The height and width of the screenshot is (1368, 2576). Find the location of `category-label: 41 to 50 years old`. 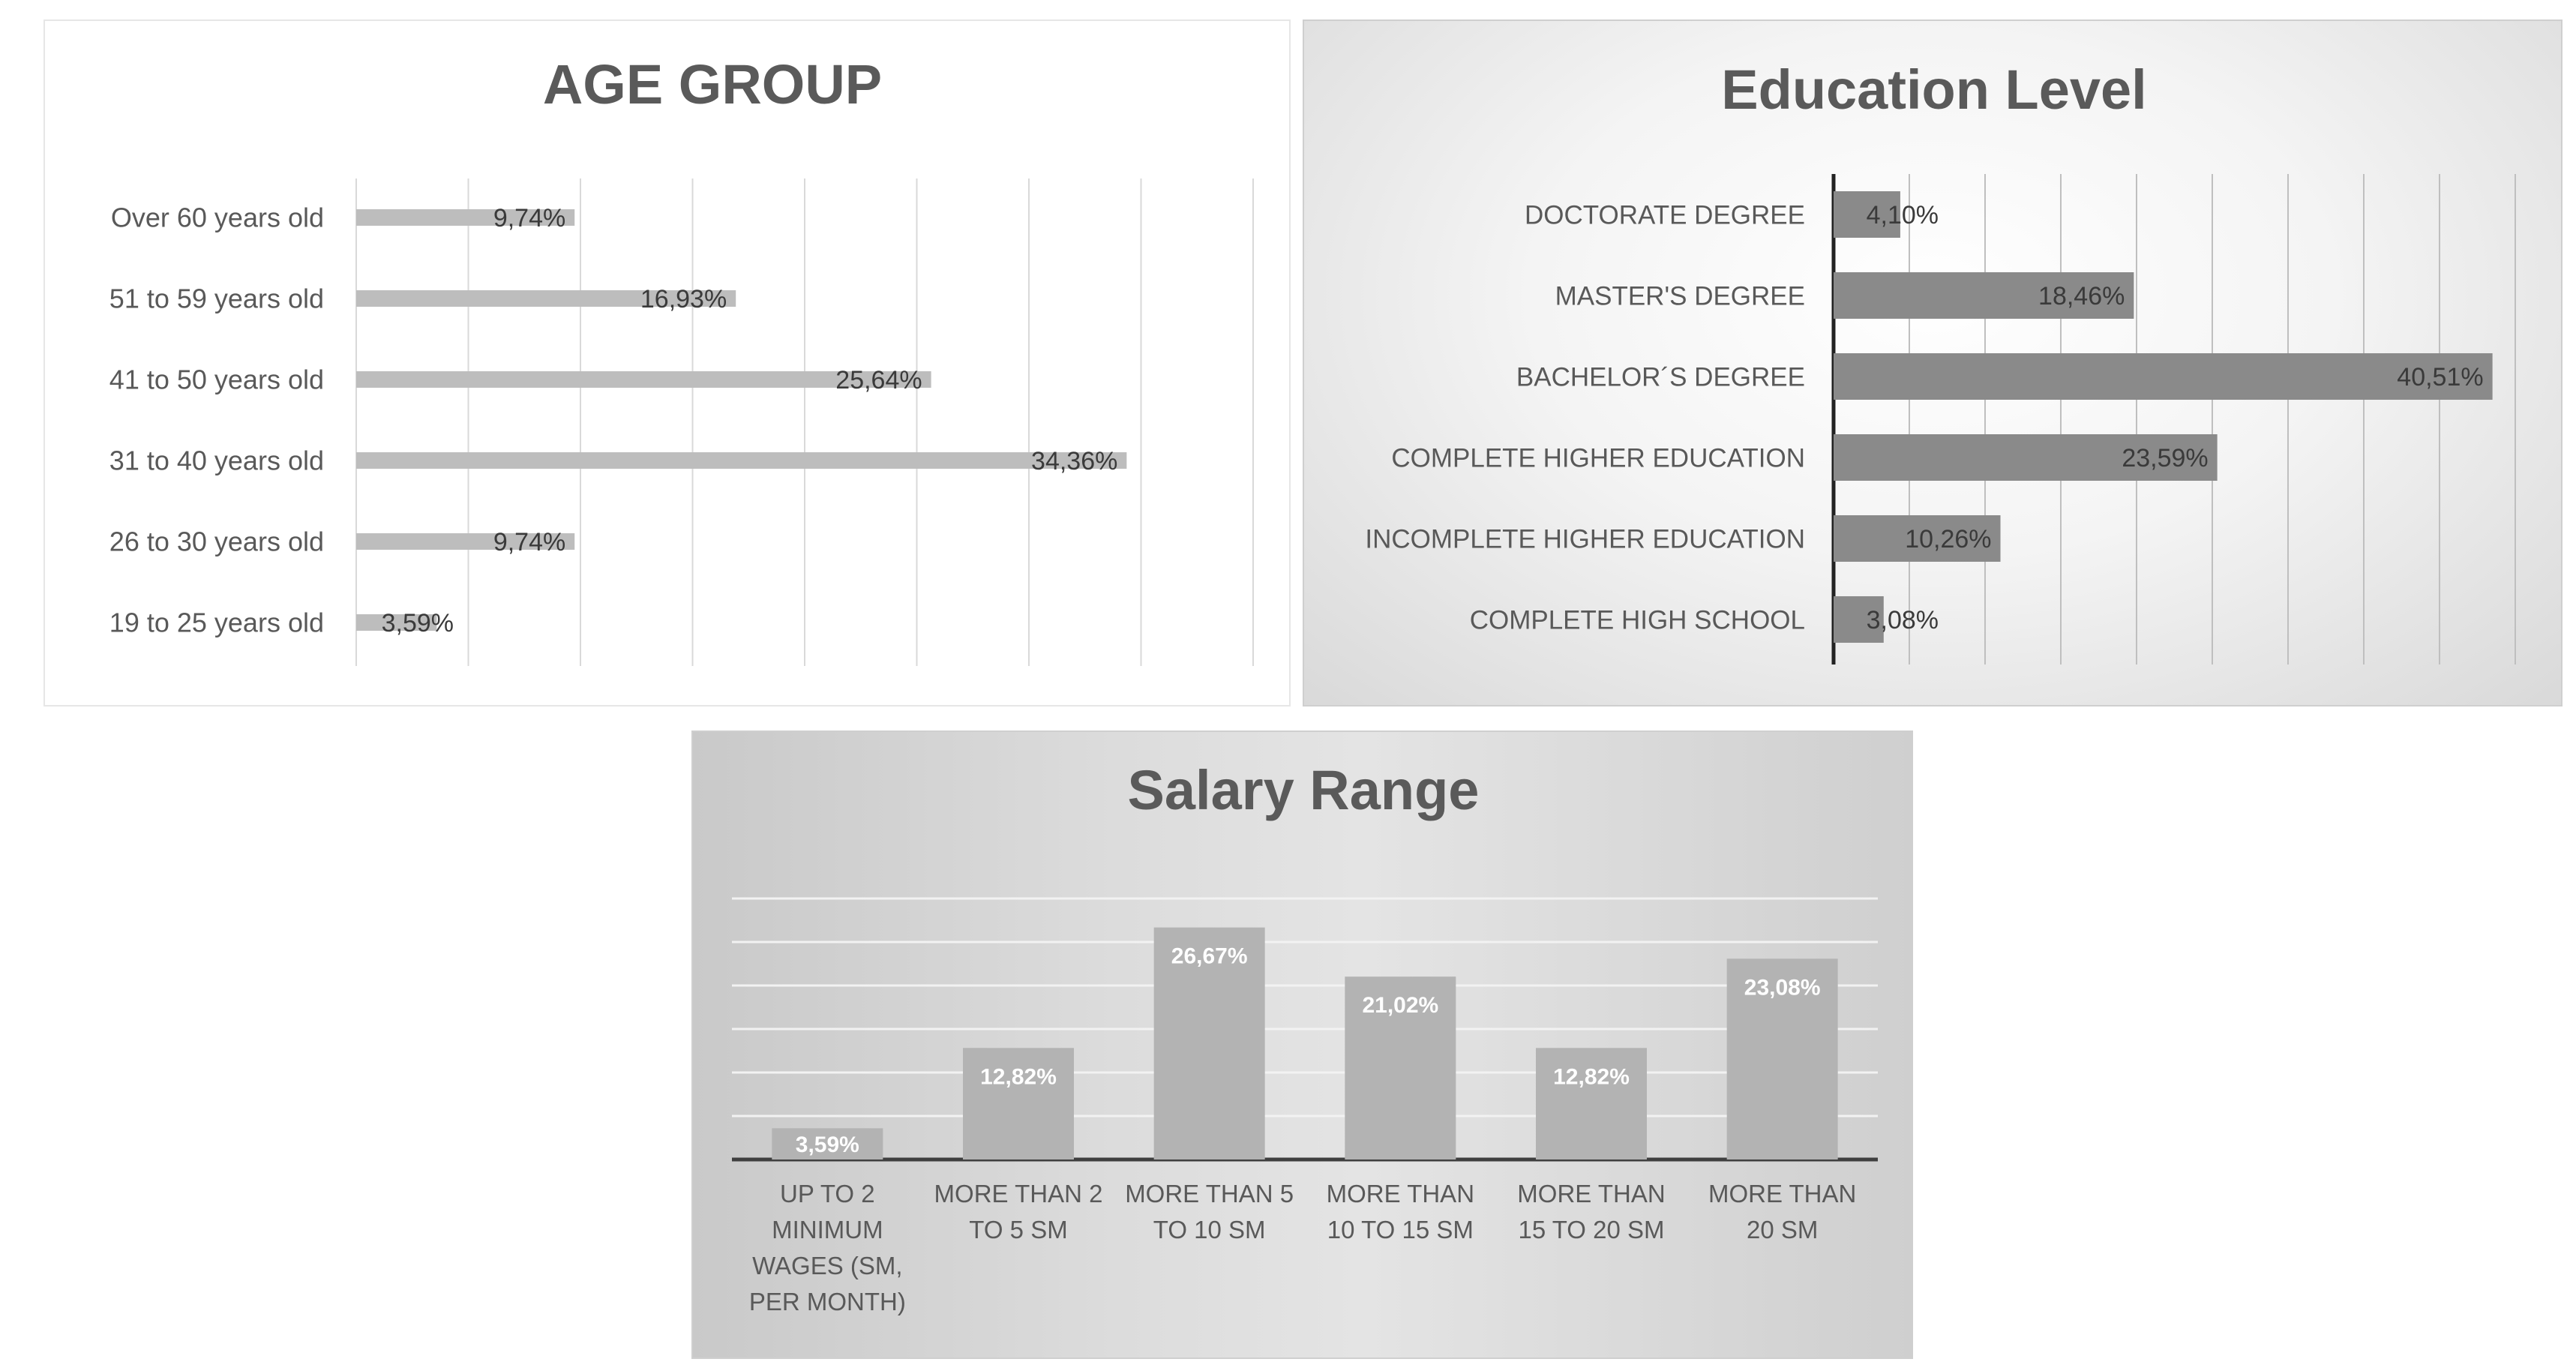

category-label: 41 to 50 years old is located at coordinates (217, 379).